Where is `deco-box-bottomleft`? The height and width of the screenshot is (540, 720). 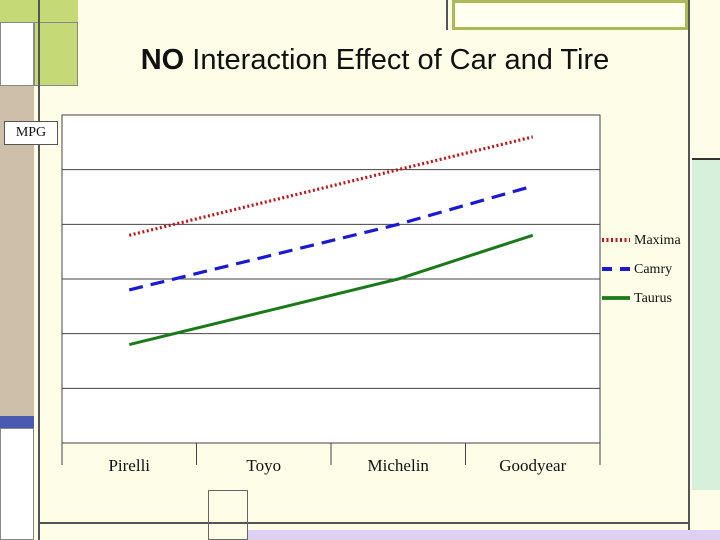 deco-box-bottomleft is located at coordinates (17, 484).